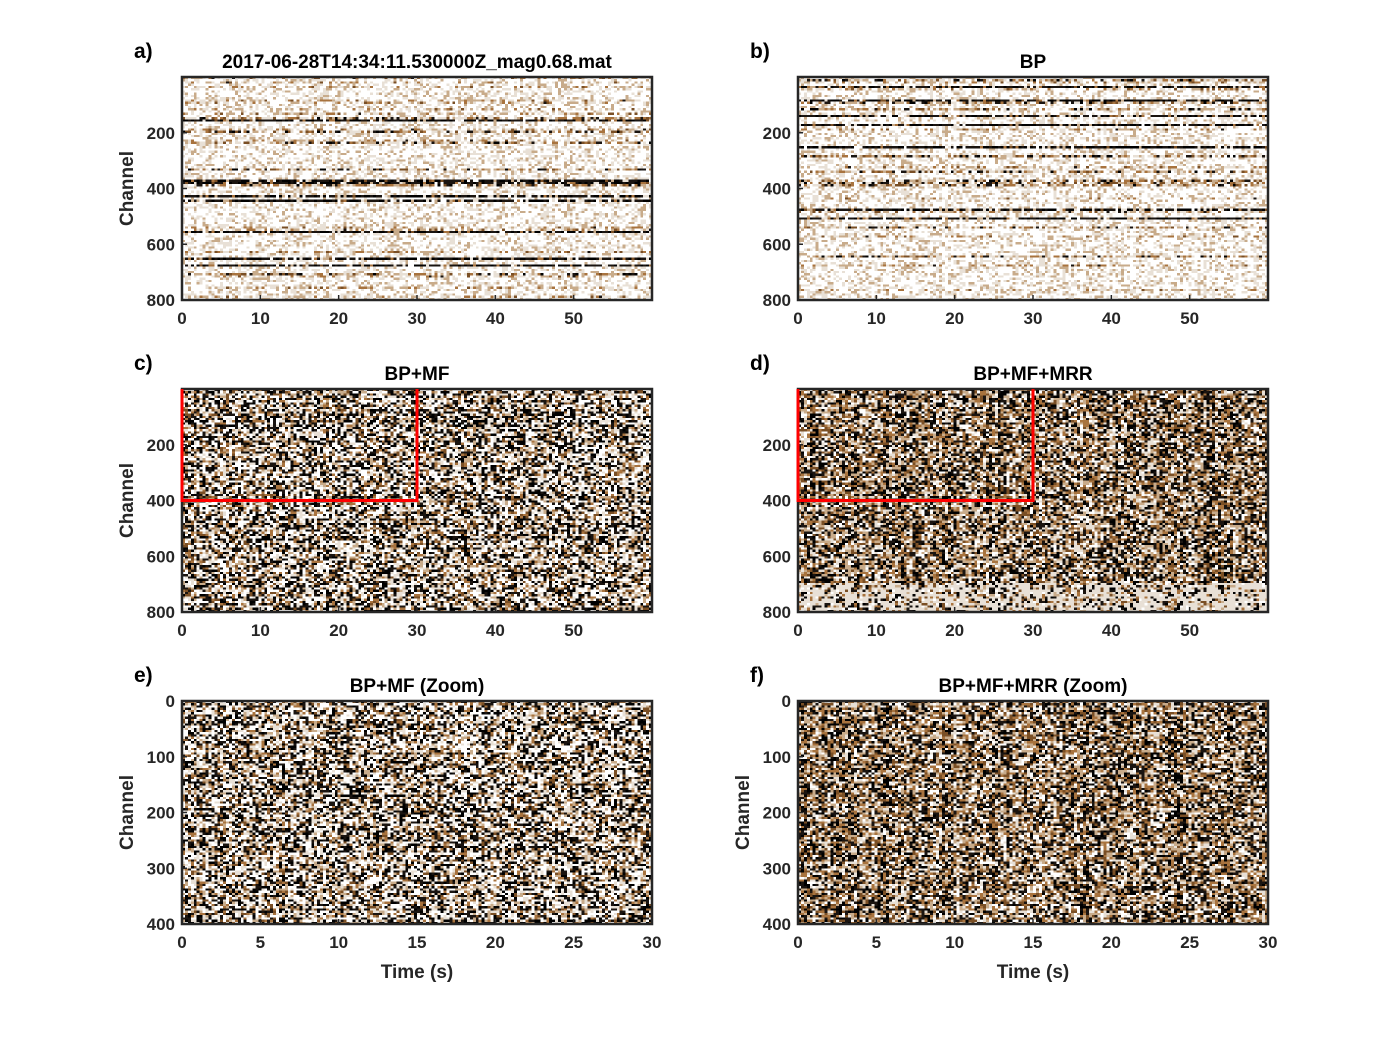 The width and height of the screenshot is (1400, 1038). What do you see at coordinates (417, 374) in the screenshot?
I see `panel-title: BP+MF` at bounding box center [417, 374].